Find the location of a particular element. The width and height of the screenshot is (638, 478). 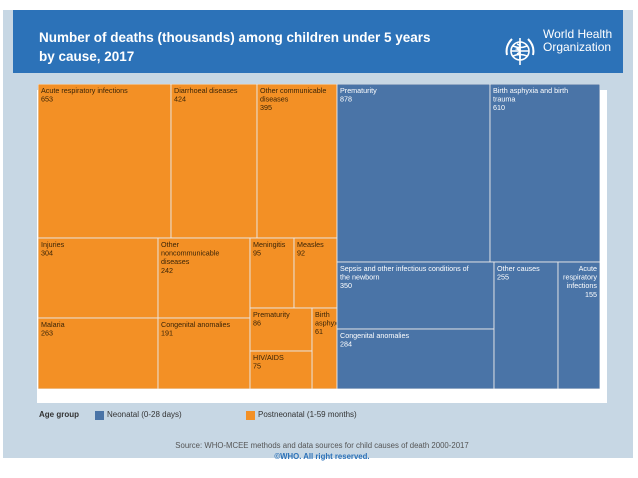

treemap-cell-postneonatal-injuries: Injuries 304 is located at coordinates (98, 278).